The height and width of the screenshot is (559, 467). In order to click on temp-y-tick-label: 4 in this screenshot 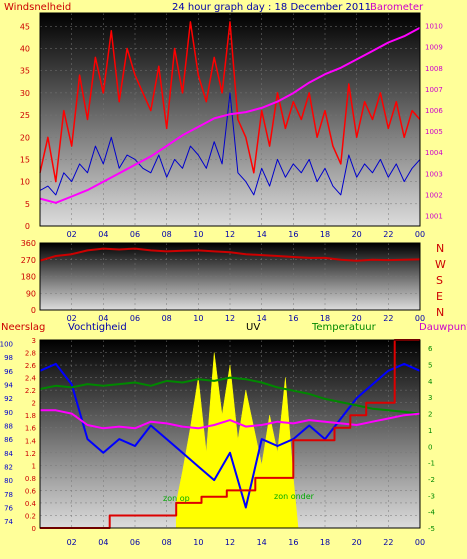, I will do `click(430, 382)`.